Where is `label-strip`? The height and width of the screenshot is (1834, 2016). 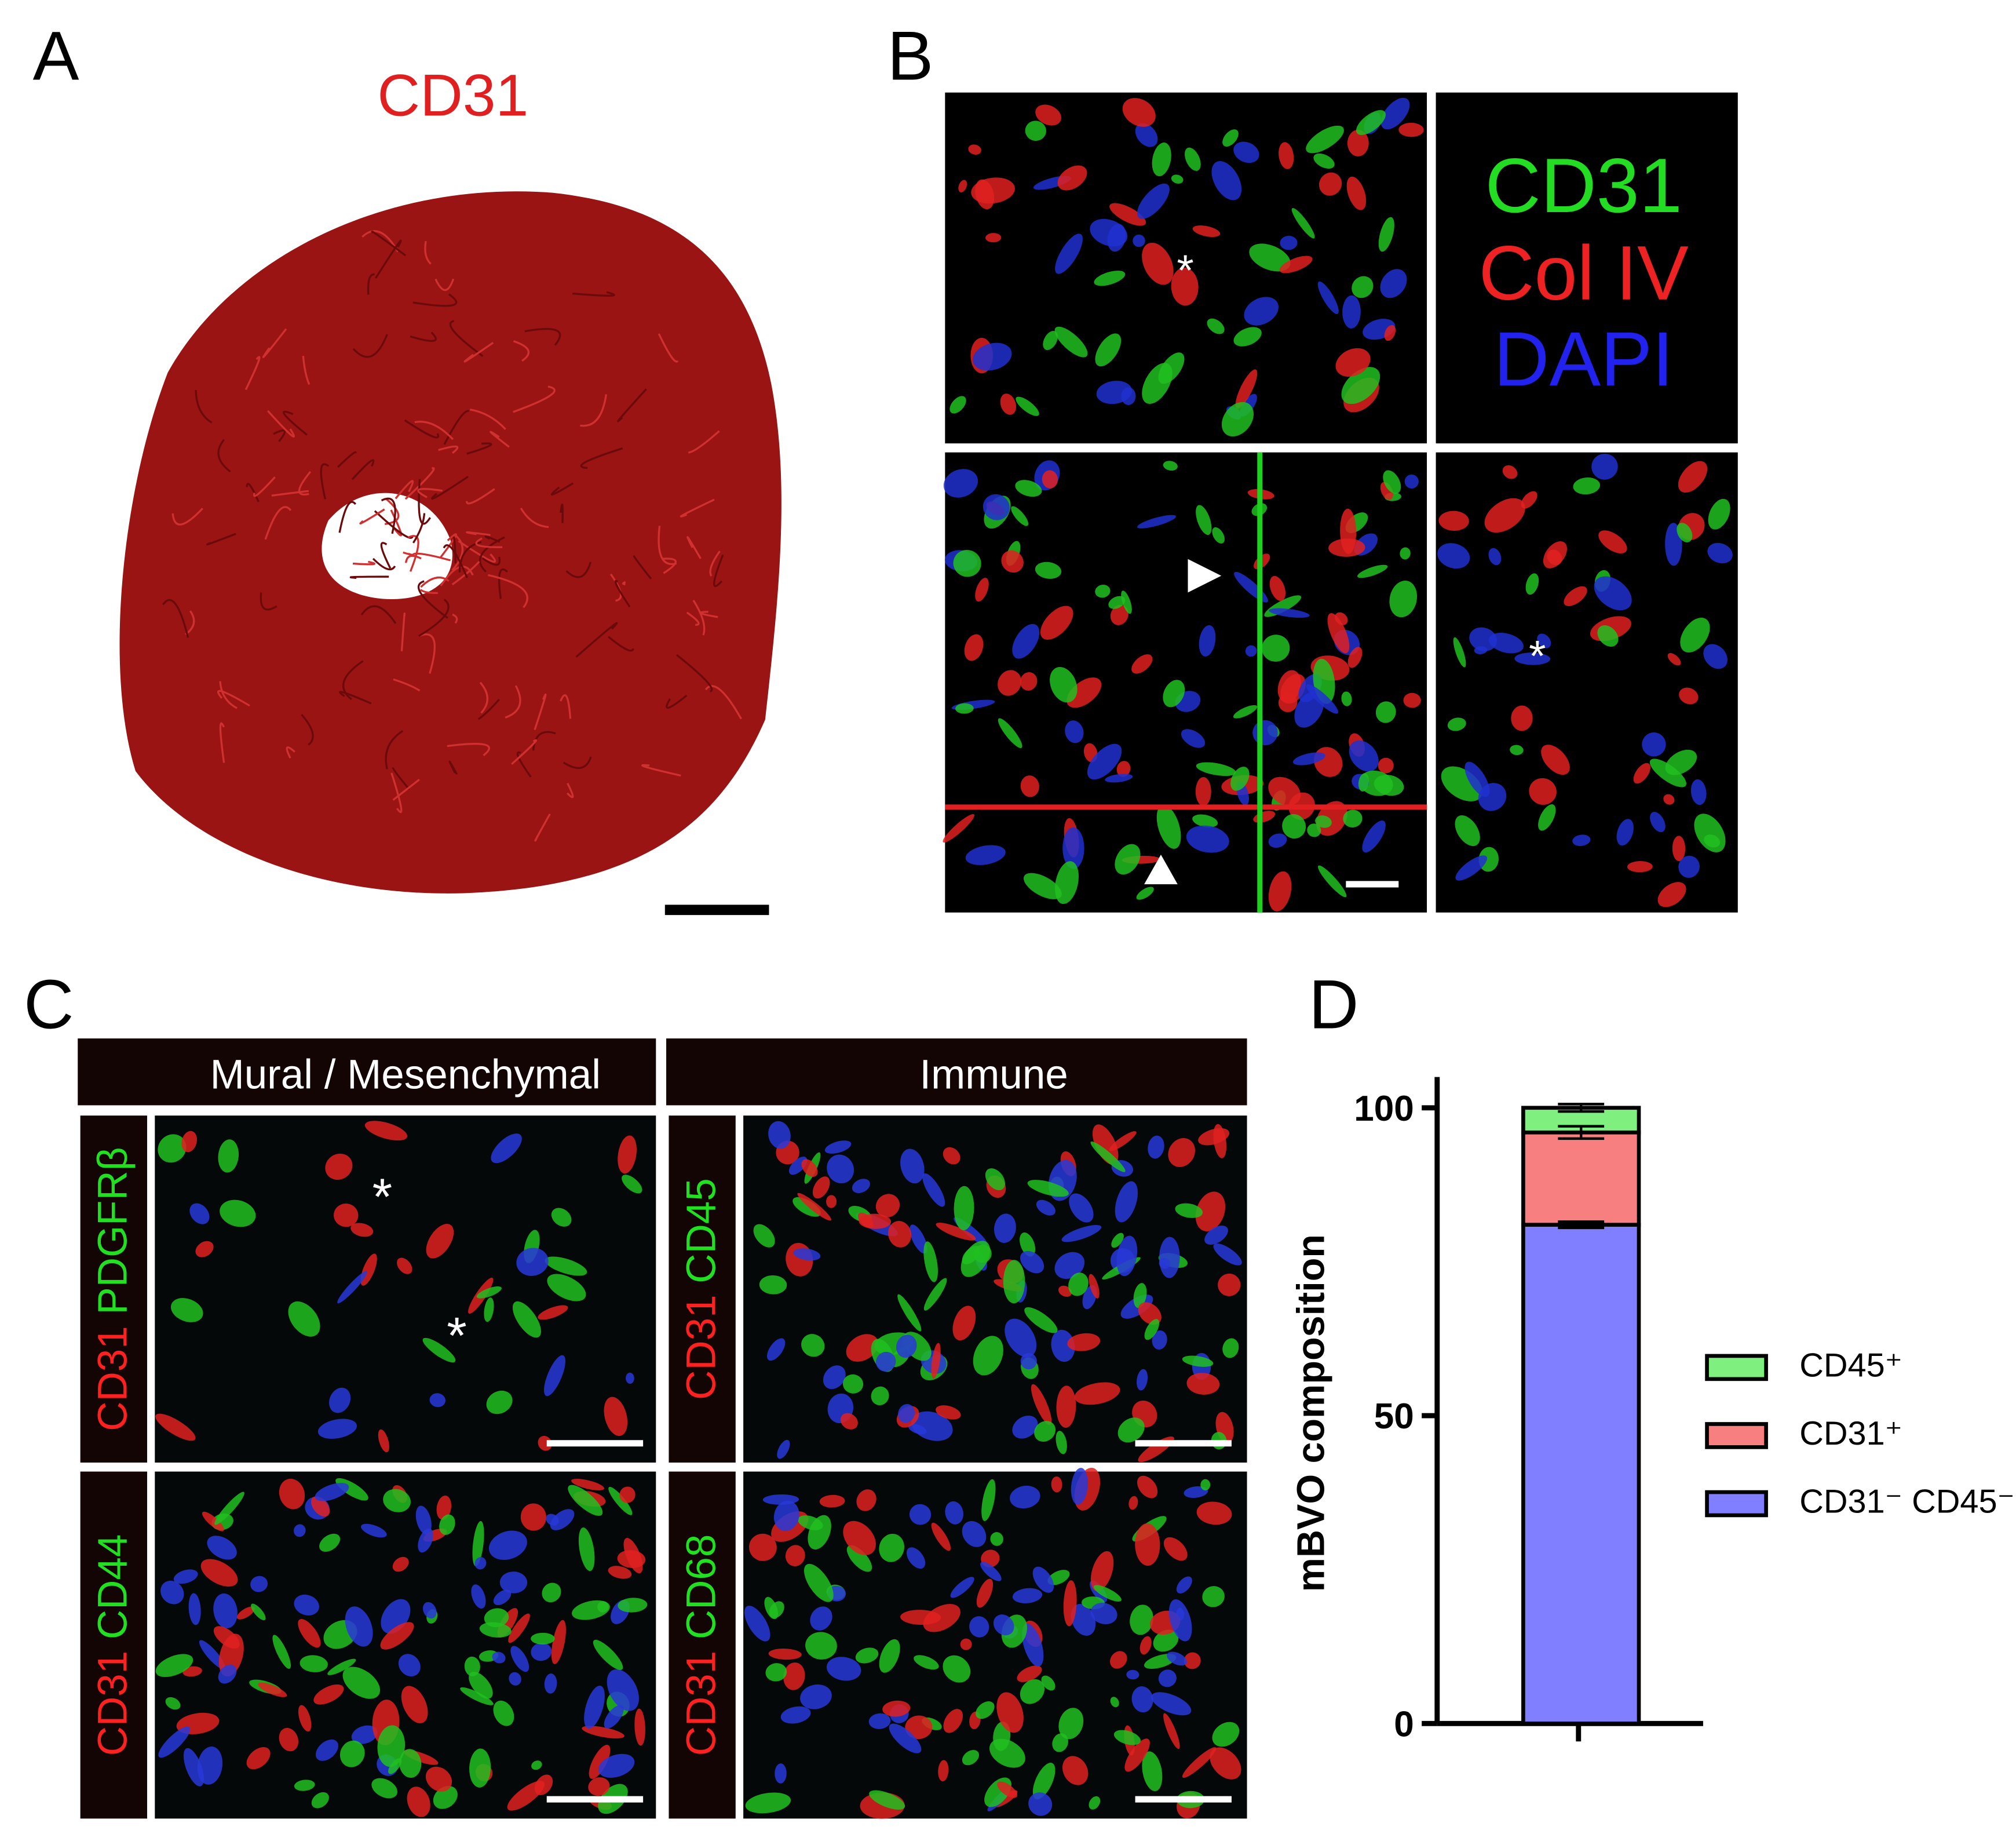 label-strip is located at coordinates (114, 1289).